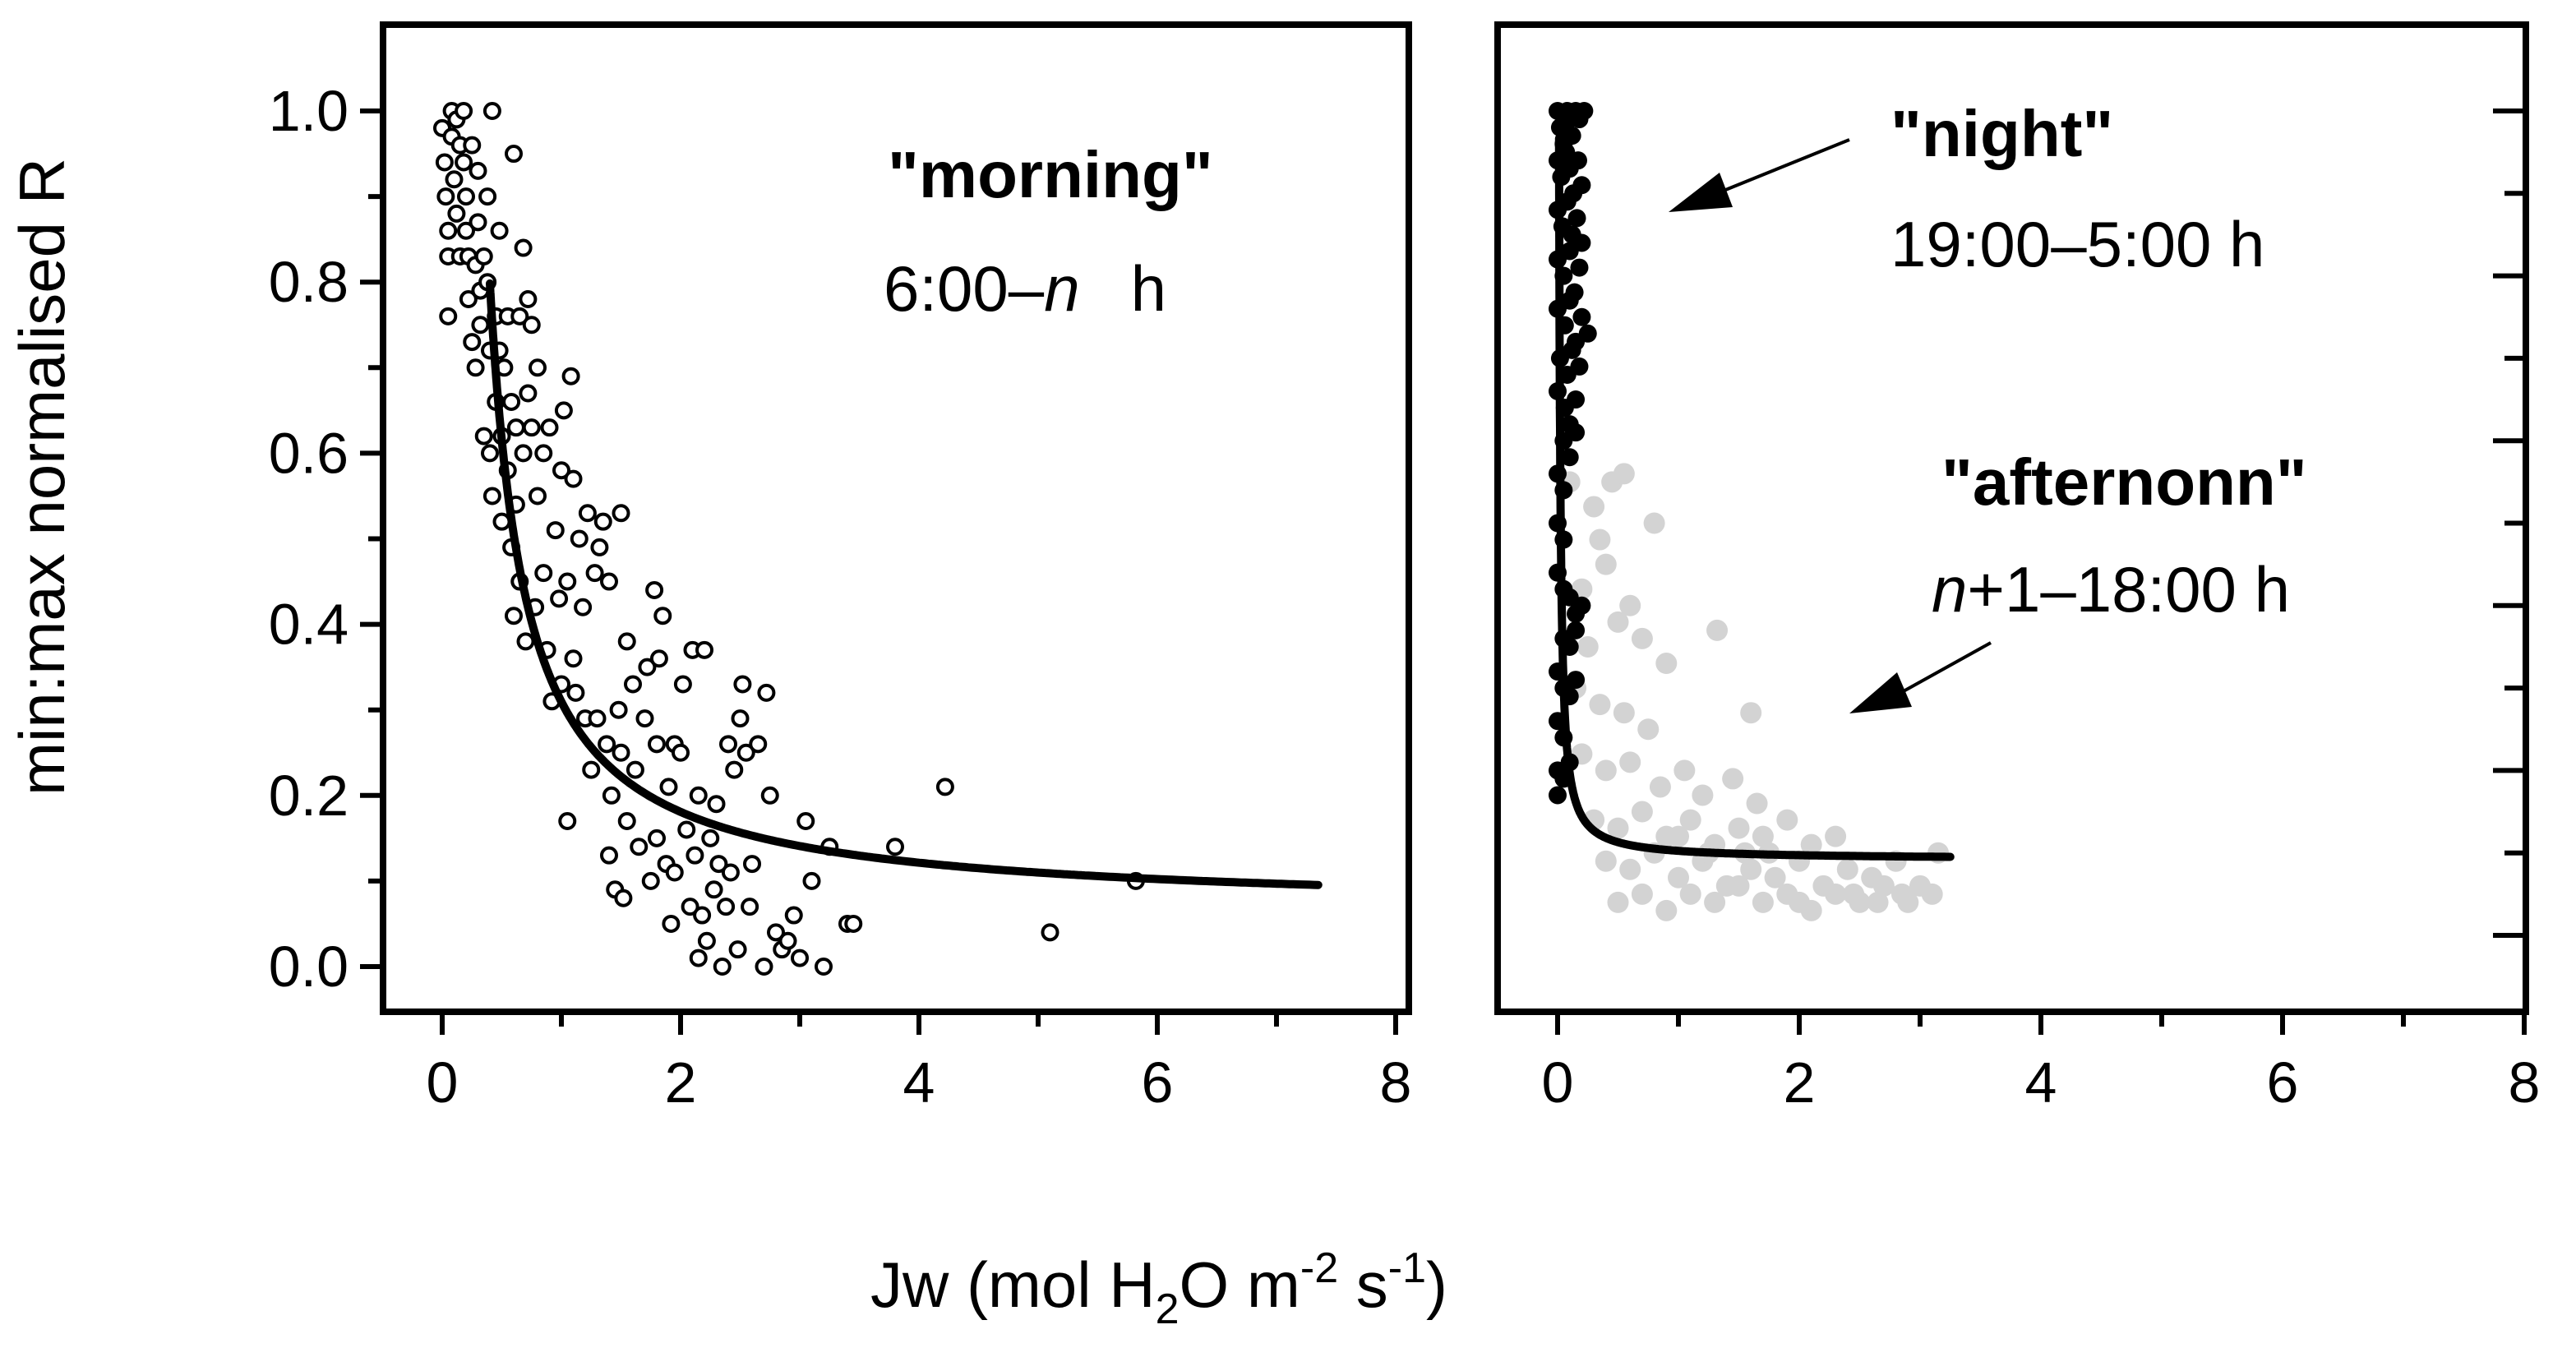 The height and width of the screenshot is (1357, 2576). What do you see at coordinates (2283, 1083) in the screenshot?
I see `x-tick-label: 6` at bounding box center [2283, 1083].